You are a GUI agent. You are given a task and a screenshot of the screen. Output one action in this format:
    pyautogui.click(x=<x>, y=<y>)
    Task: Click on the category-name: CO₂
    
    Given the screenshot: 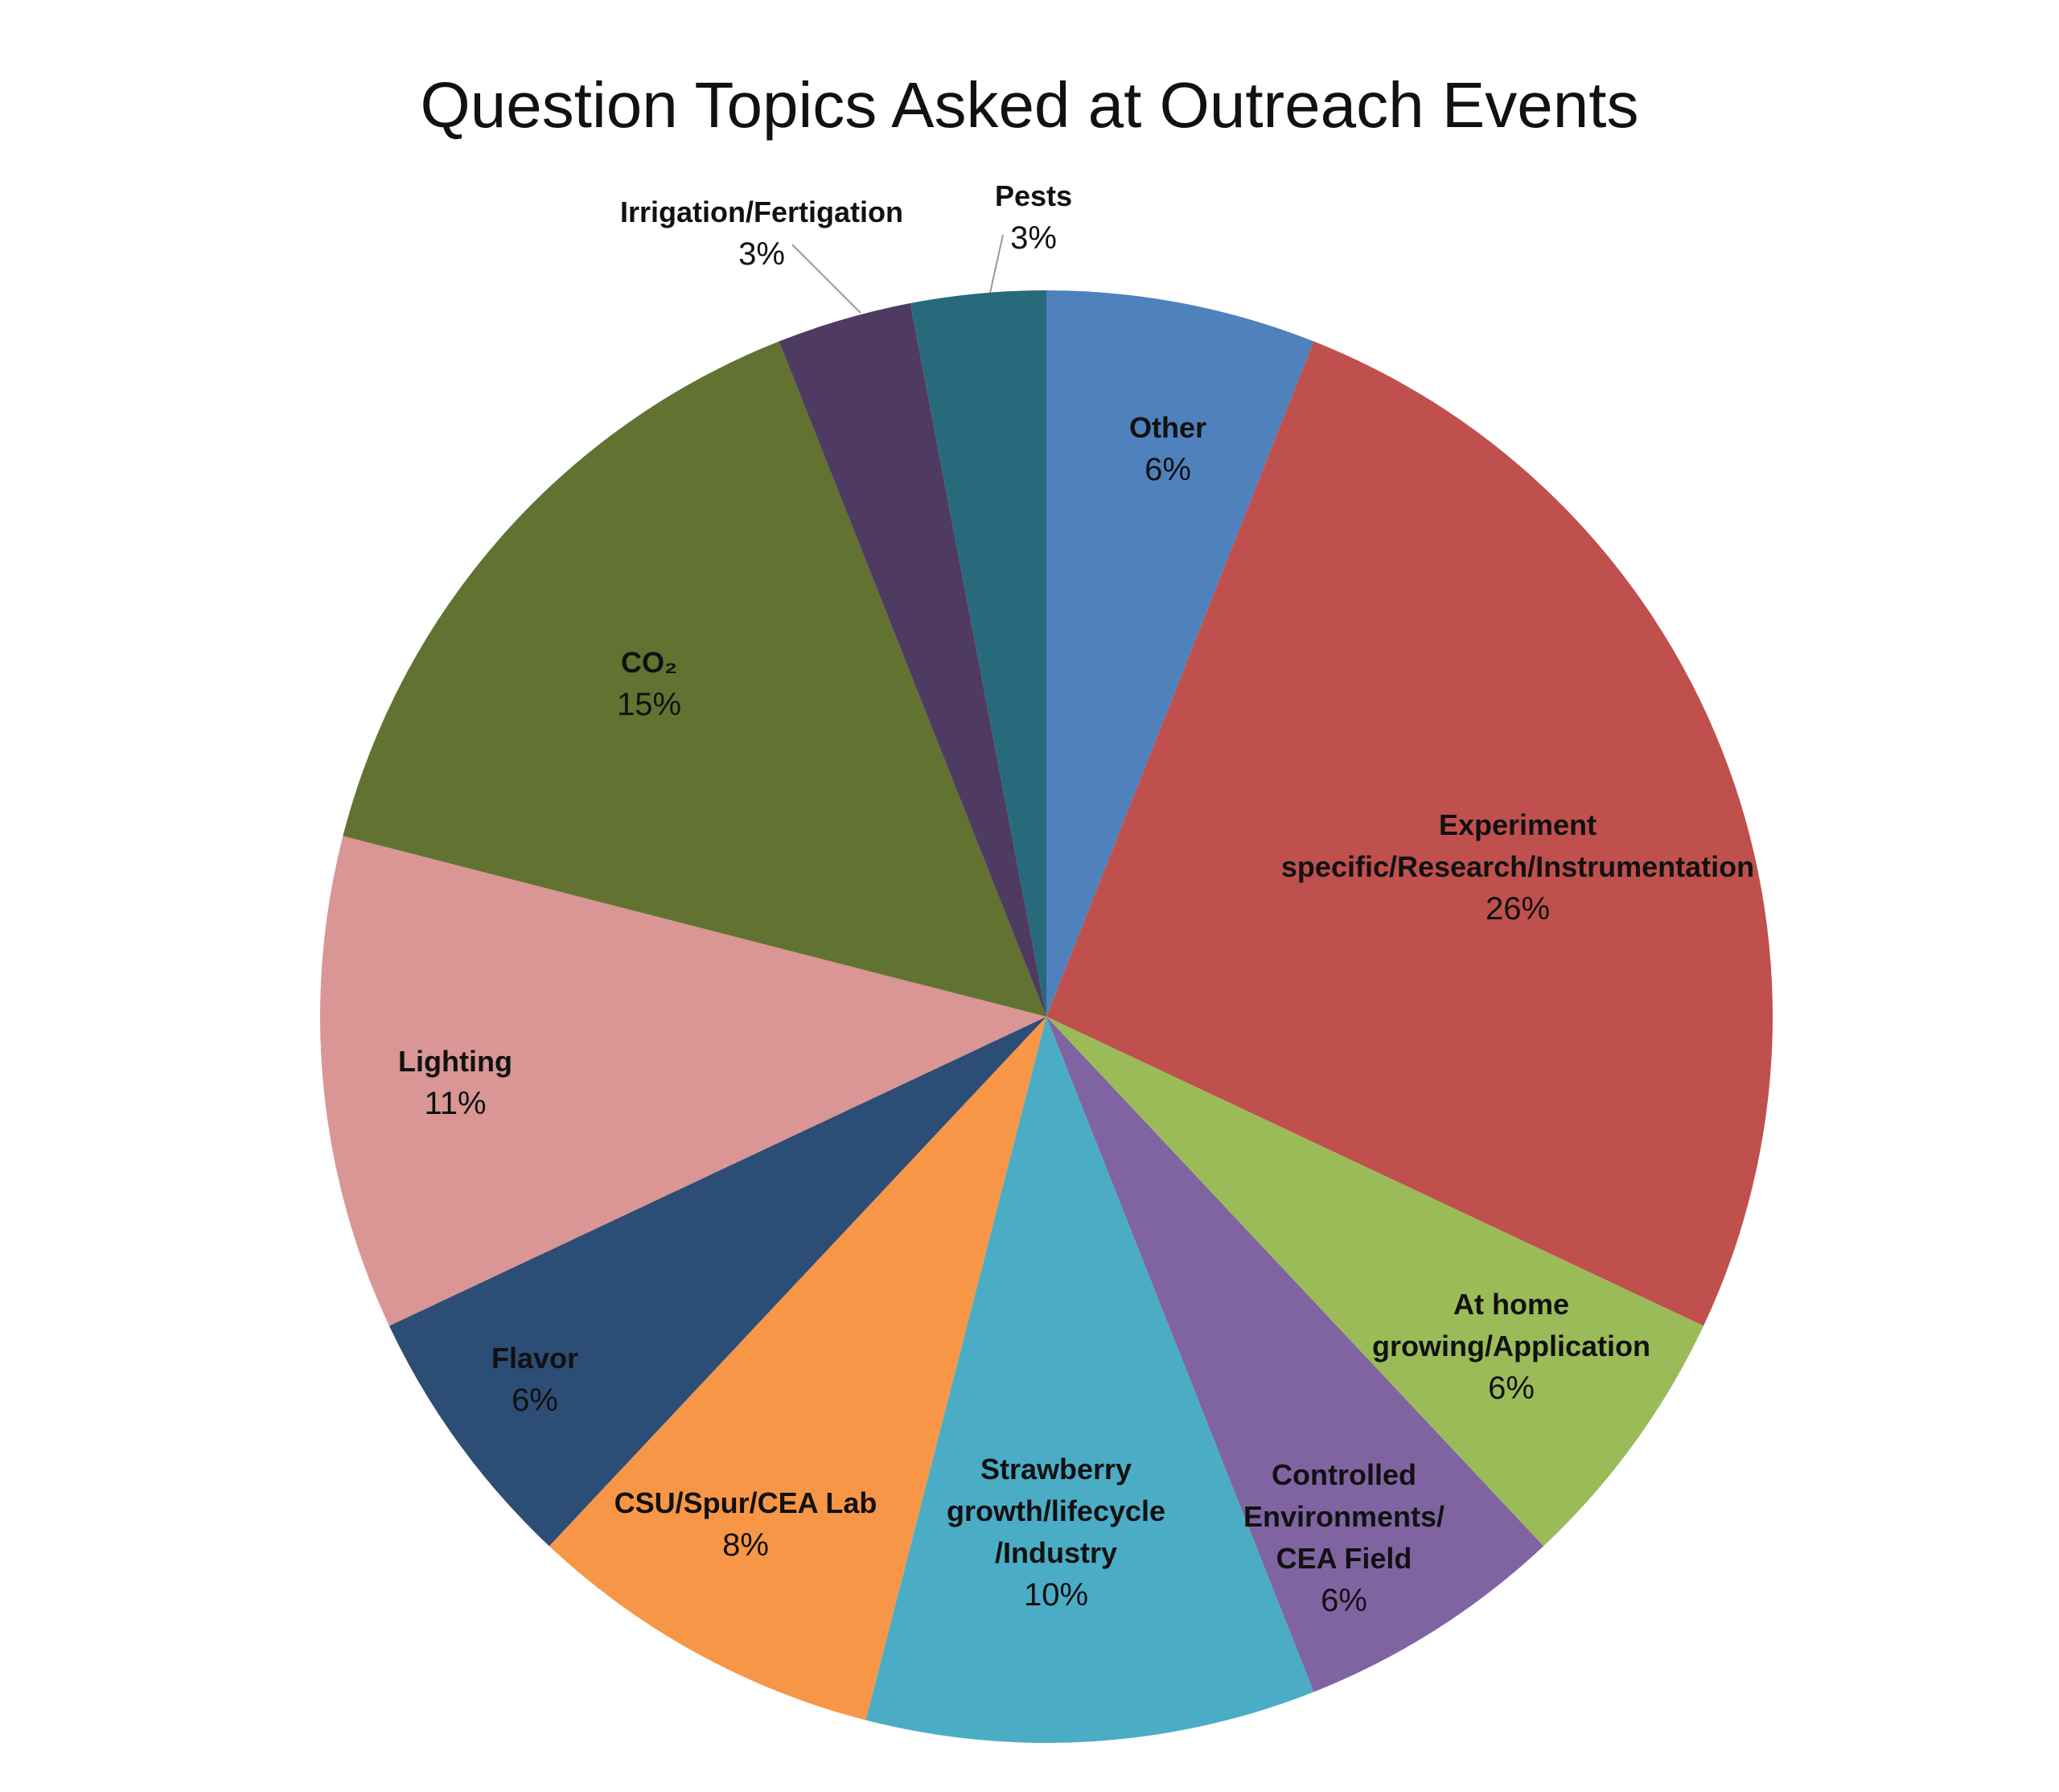 What is the action you would take?
    pyautogui.click(x=649, y=662)
    